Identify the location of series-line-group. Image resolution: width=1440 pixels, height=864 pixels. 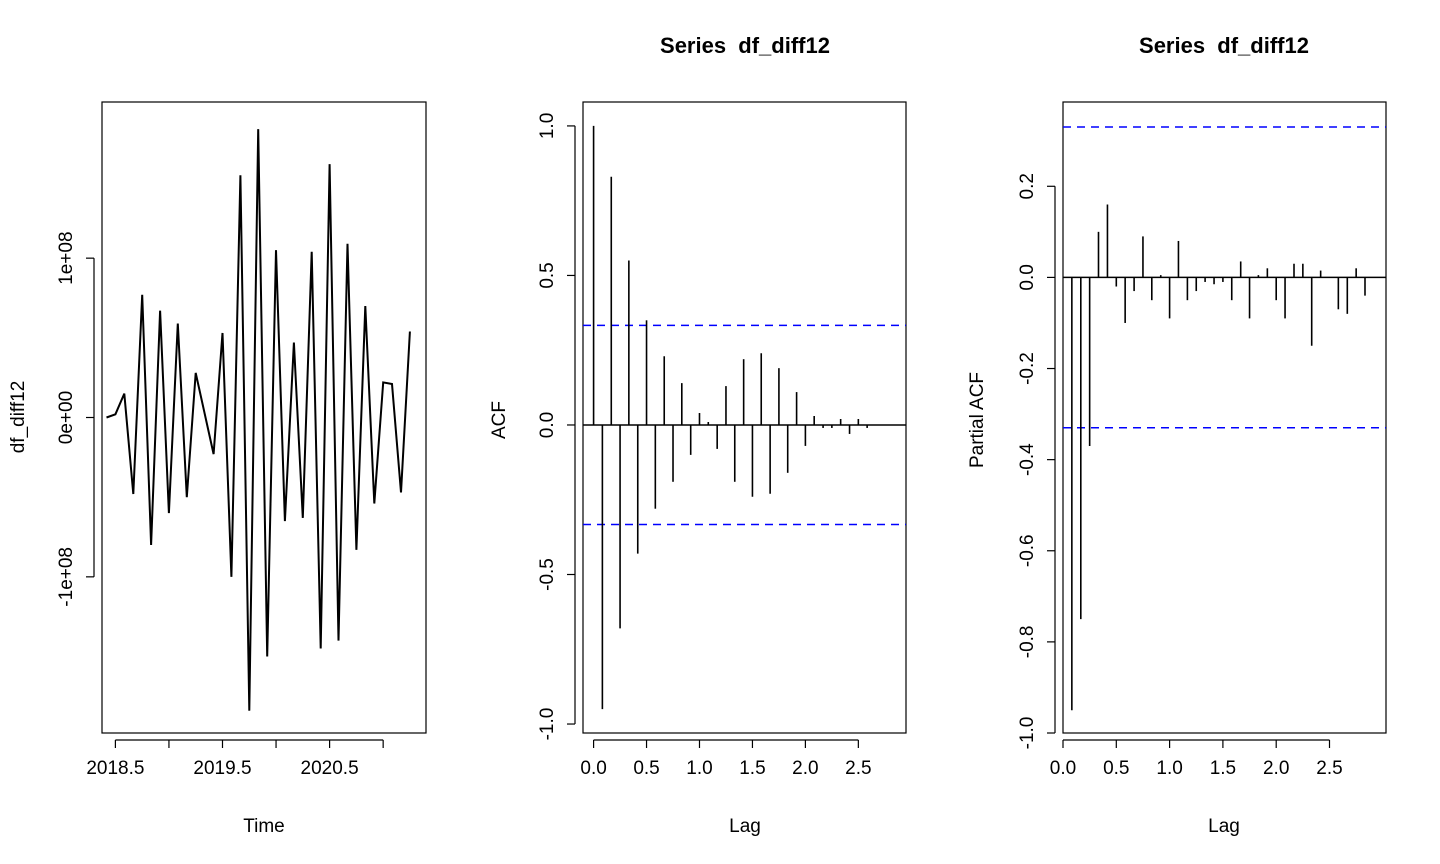
(258, 420).